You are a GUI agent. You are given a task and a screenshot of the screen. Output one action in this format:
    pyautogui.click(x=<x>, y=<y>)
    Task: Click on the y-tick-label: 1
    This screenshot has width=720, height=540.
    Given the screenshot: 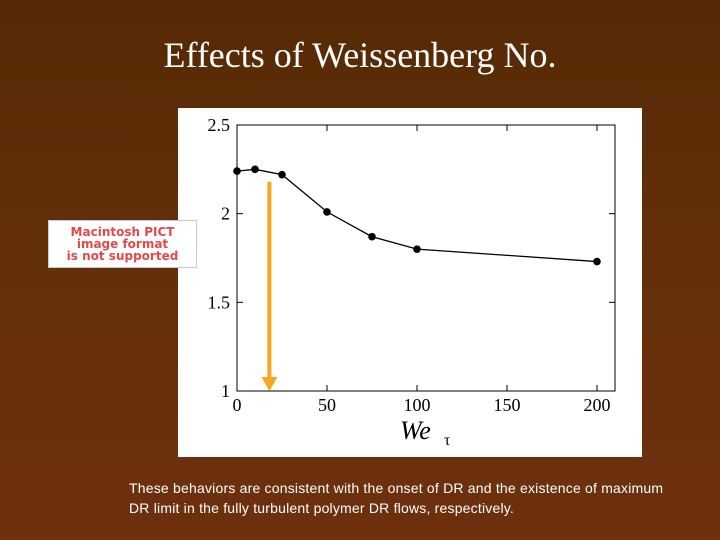 What is the action you would take?
    pyautogui.click(x=225, y=391)
    